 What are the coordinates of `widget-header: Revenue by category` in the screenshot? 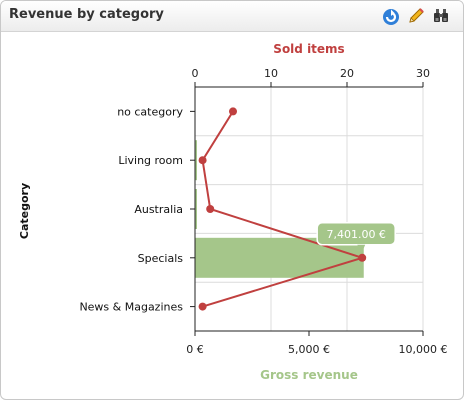 It's located at (232, 16).